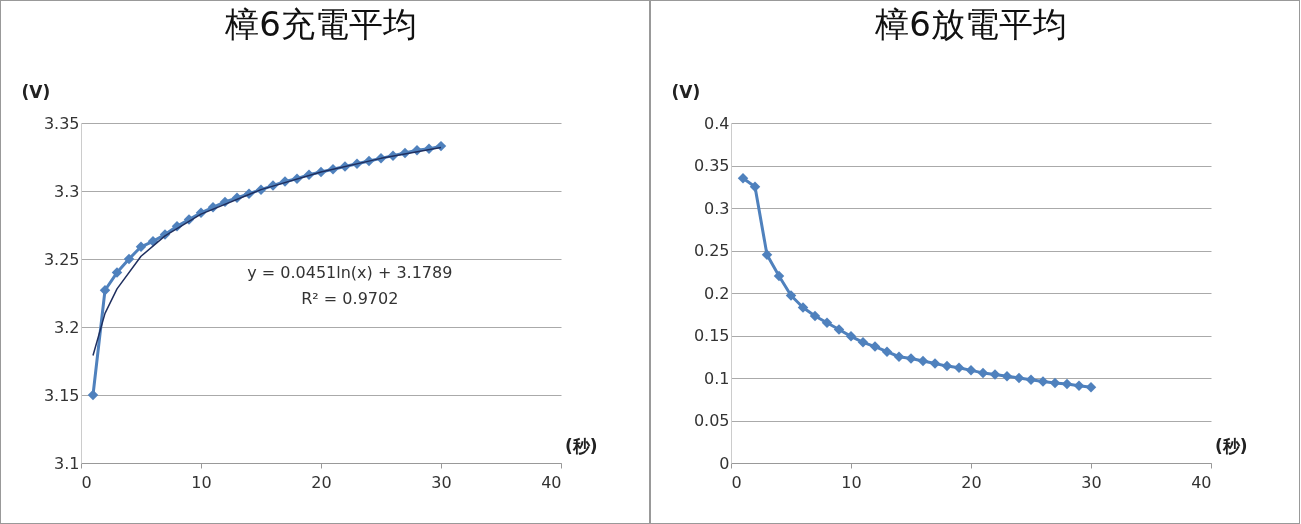 The image size is (1301, 524). I want to click on annotation: R² = 0.9702, so click(350, 298).